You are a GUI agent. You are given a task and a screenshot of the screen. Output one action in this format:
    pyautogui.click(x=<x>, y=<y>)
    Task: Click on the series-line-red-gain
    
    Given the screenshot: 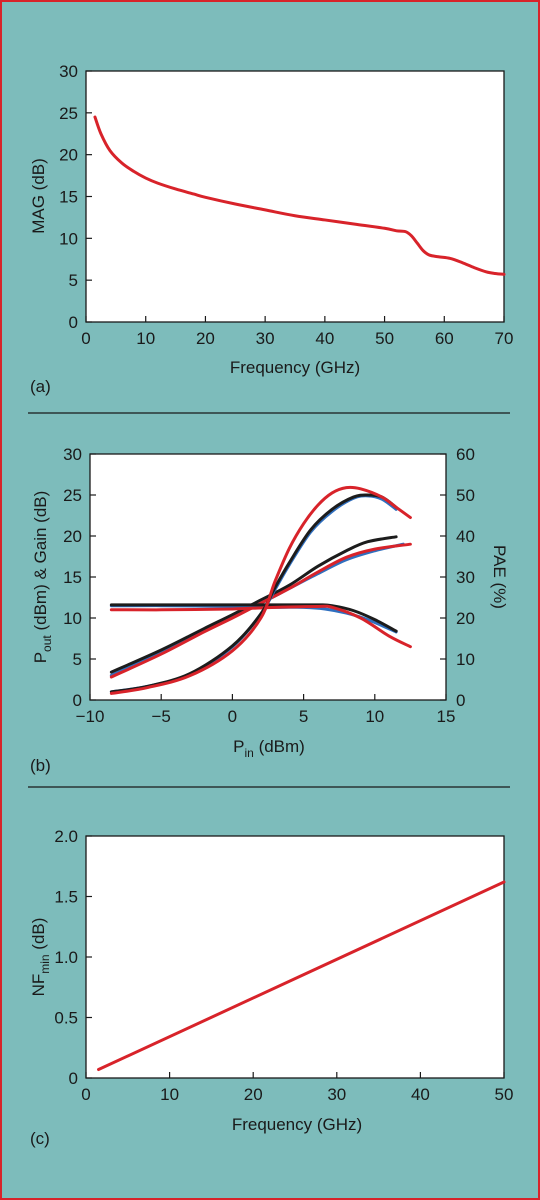 What is the action you would take?
    pyautogui.click(x=260, y=626)
    